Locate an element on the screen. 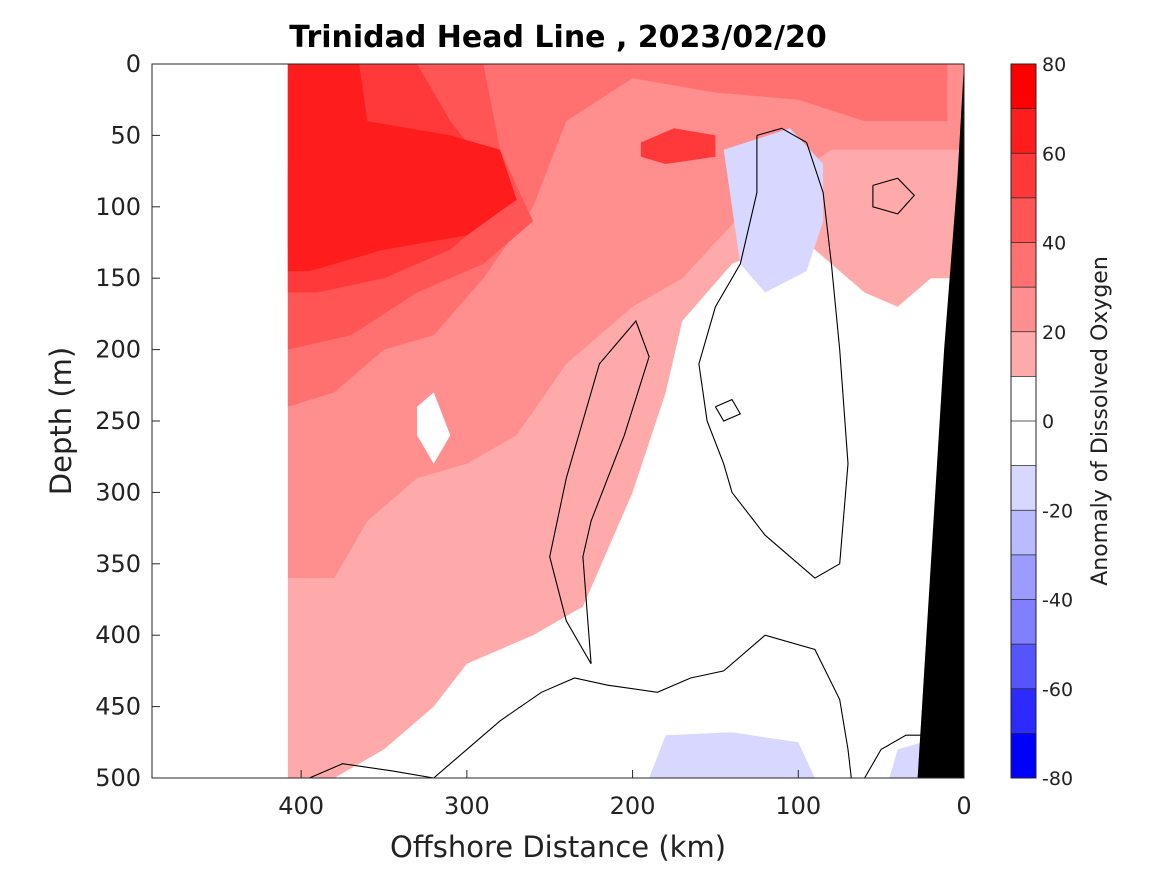 The height and width of the screenshot is (875, 1167). x-tick-label: 0 is located at coordinates (963, 806).